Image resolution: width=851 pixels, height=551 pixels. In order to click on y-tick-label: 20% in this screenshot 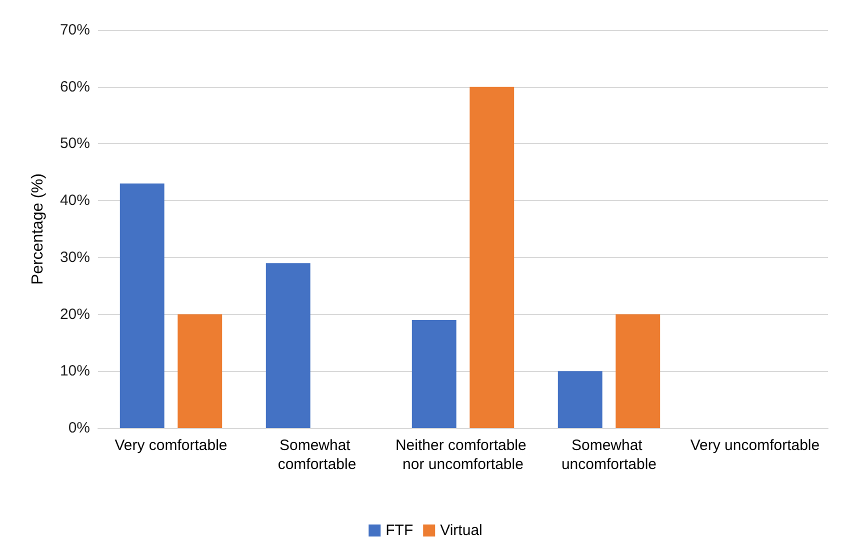, I will do `click(75, 314)`.